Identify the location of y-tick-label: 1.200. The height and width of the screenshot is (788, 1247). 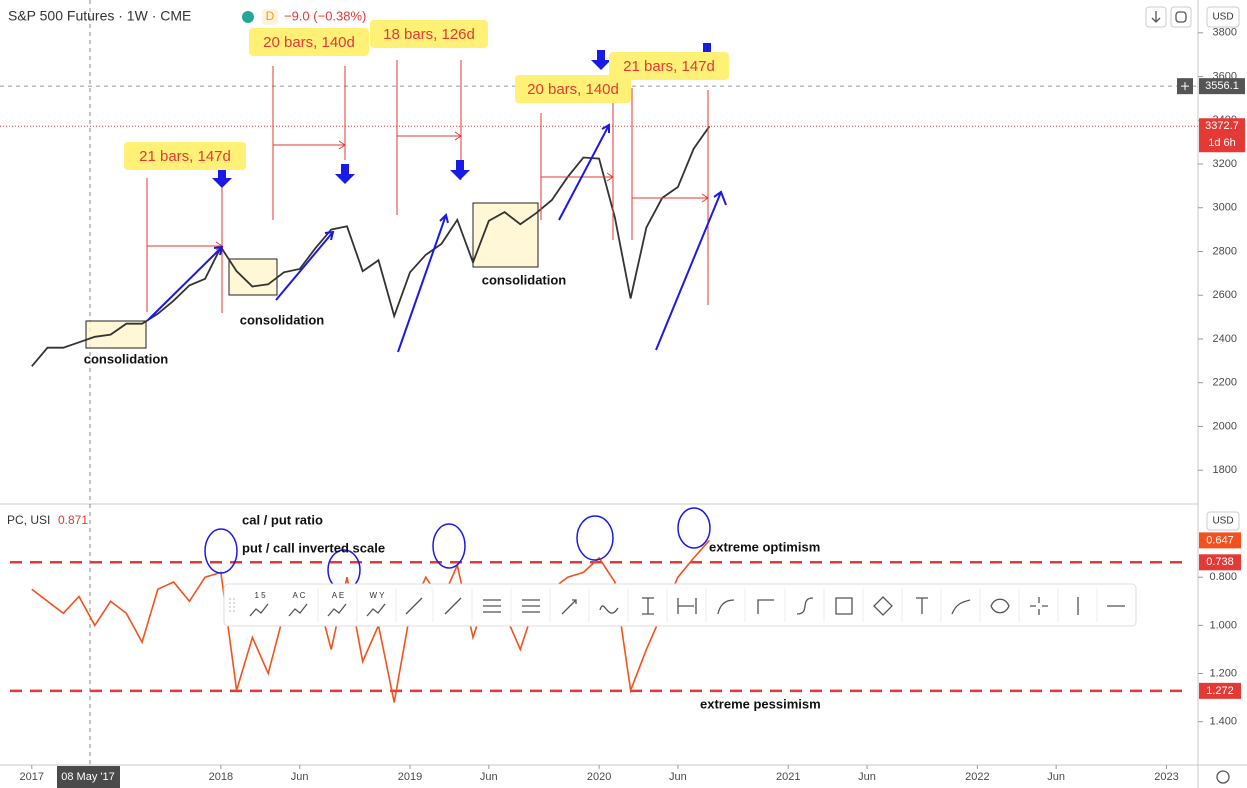
(1223, 673).